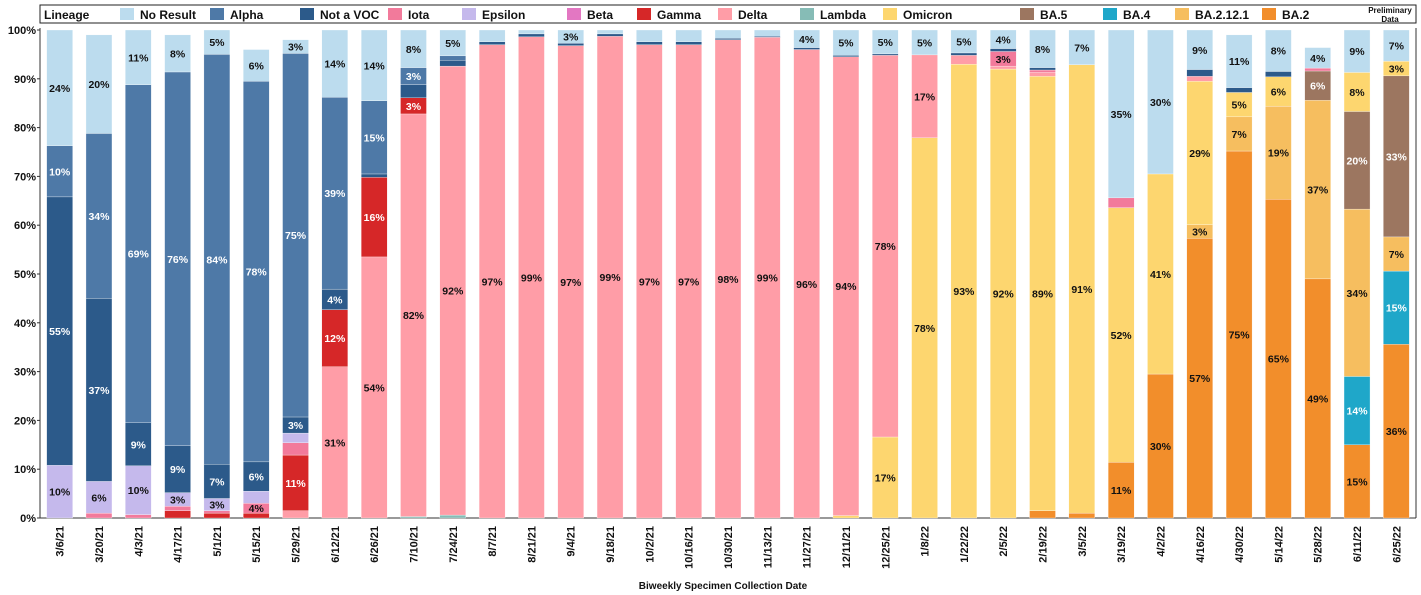 This screenshot has width=1421, height=595. I want to click on bar-segment-gamma, so click(374, 217).